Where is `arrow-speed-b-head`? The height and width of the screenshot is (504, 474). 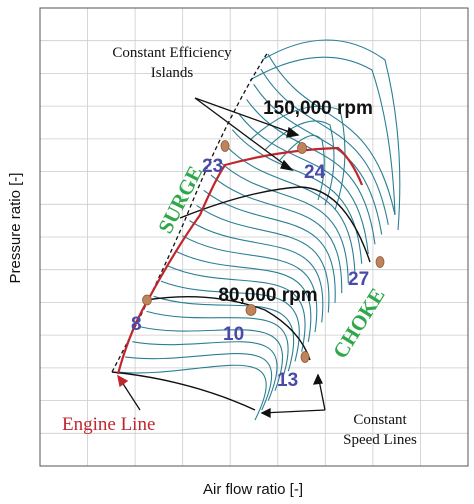
arrow-speed-b-head is located at coordinates (265, 413).